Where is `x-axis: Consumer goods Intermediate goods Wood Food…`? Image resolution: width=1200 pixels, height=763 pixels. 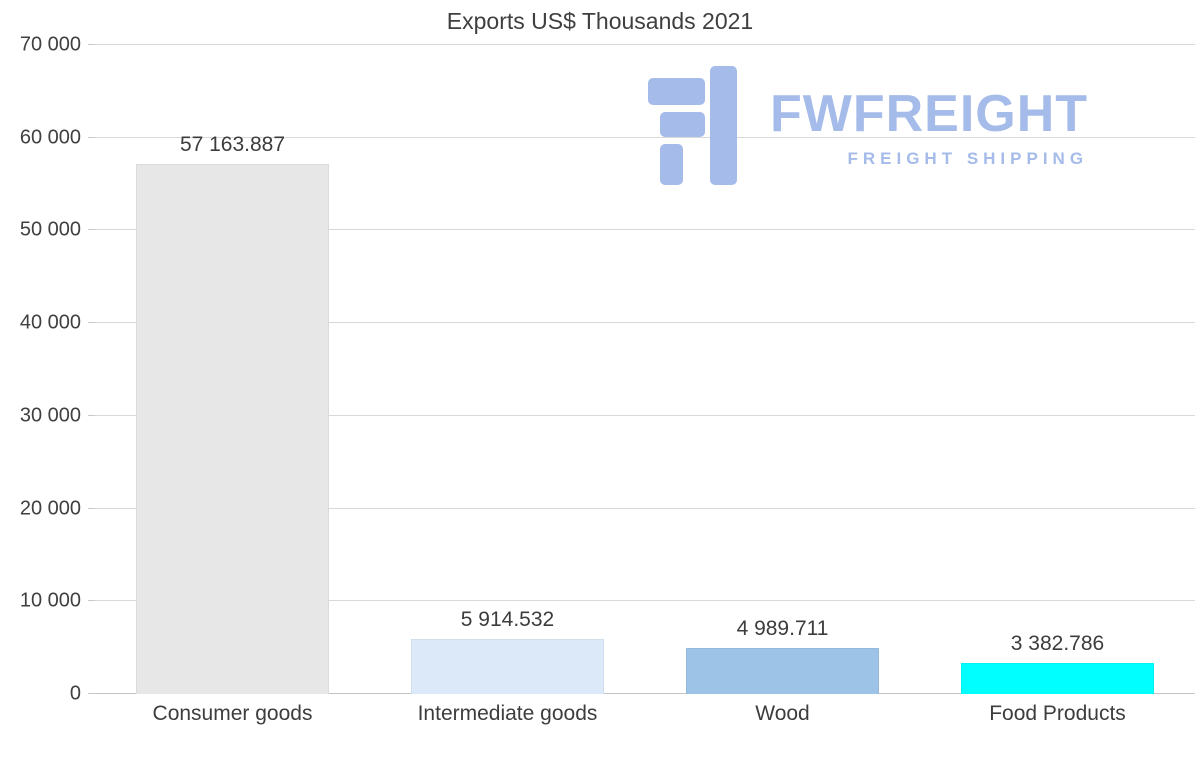
x-axis: Consumer goods Intermediate goods Wood Food… is located at coordinates (645, 714).